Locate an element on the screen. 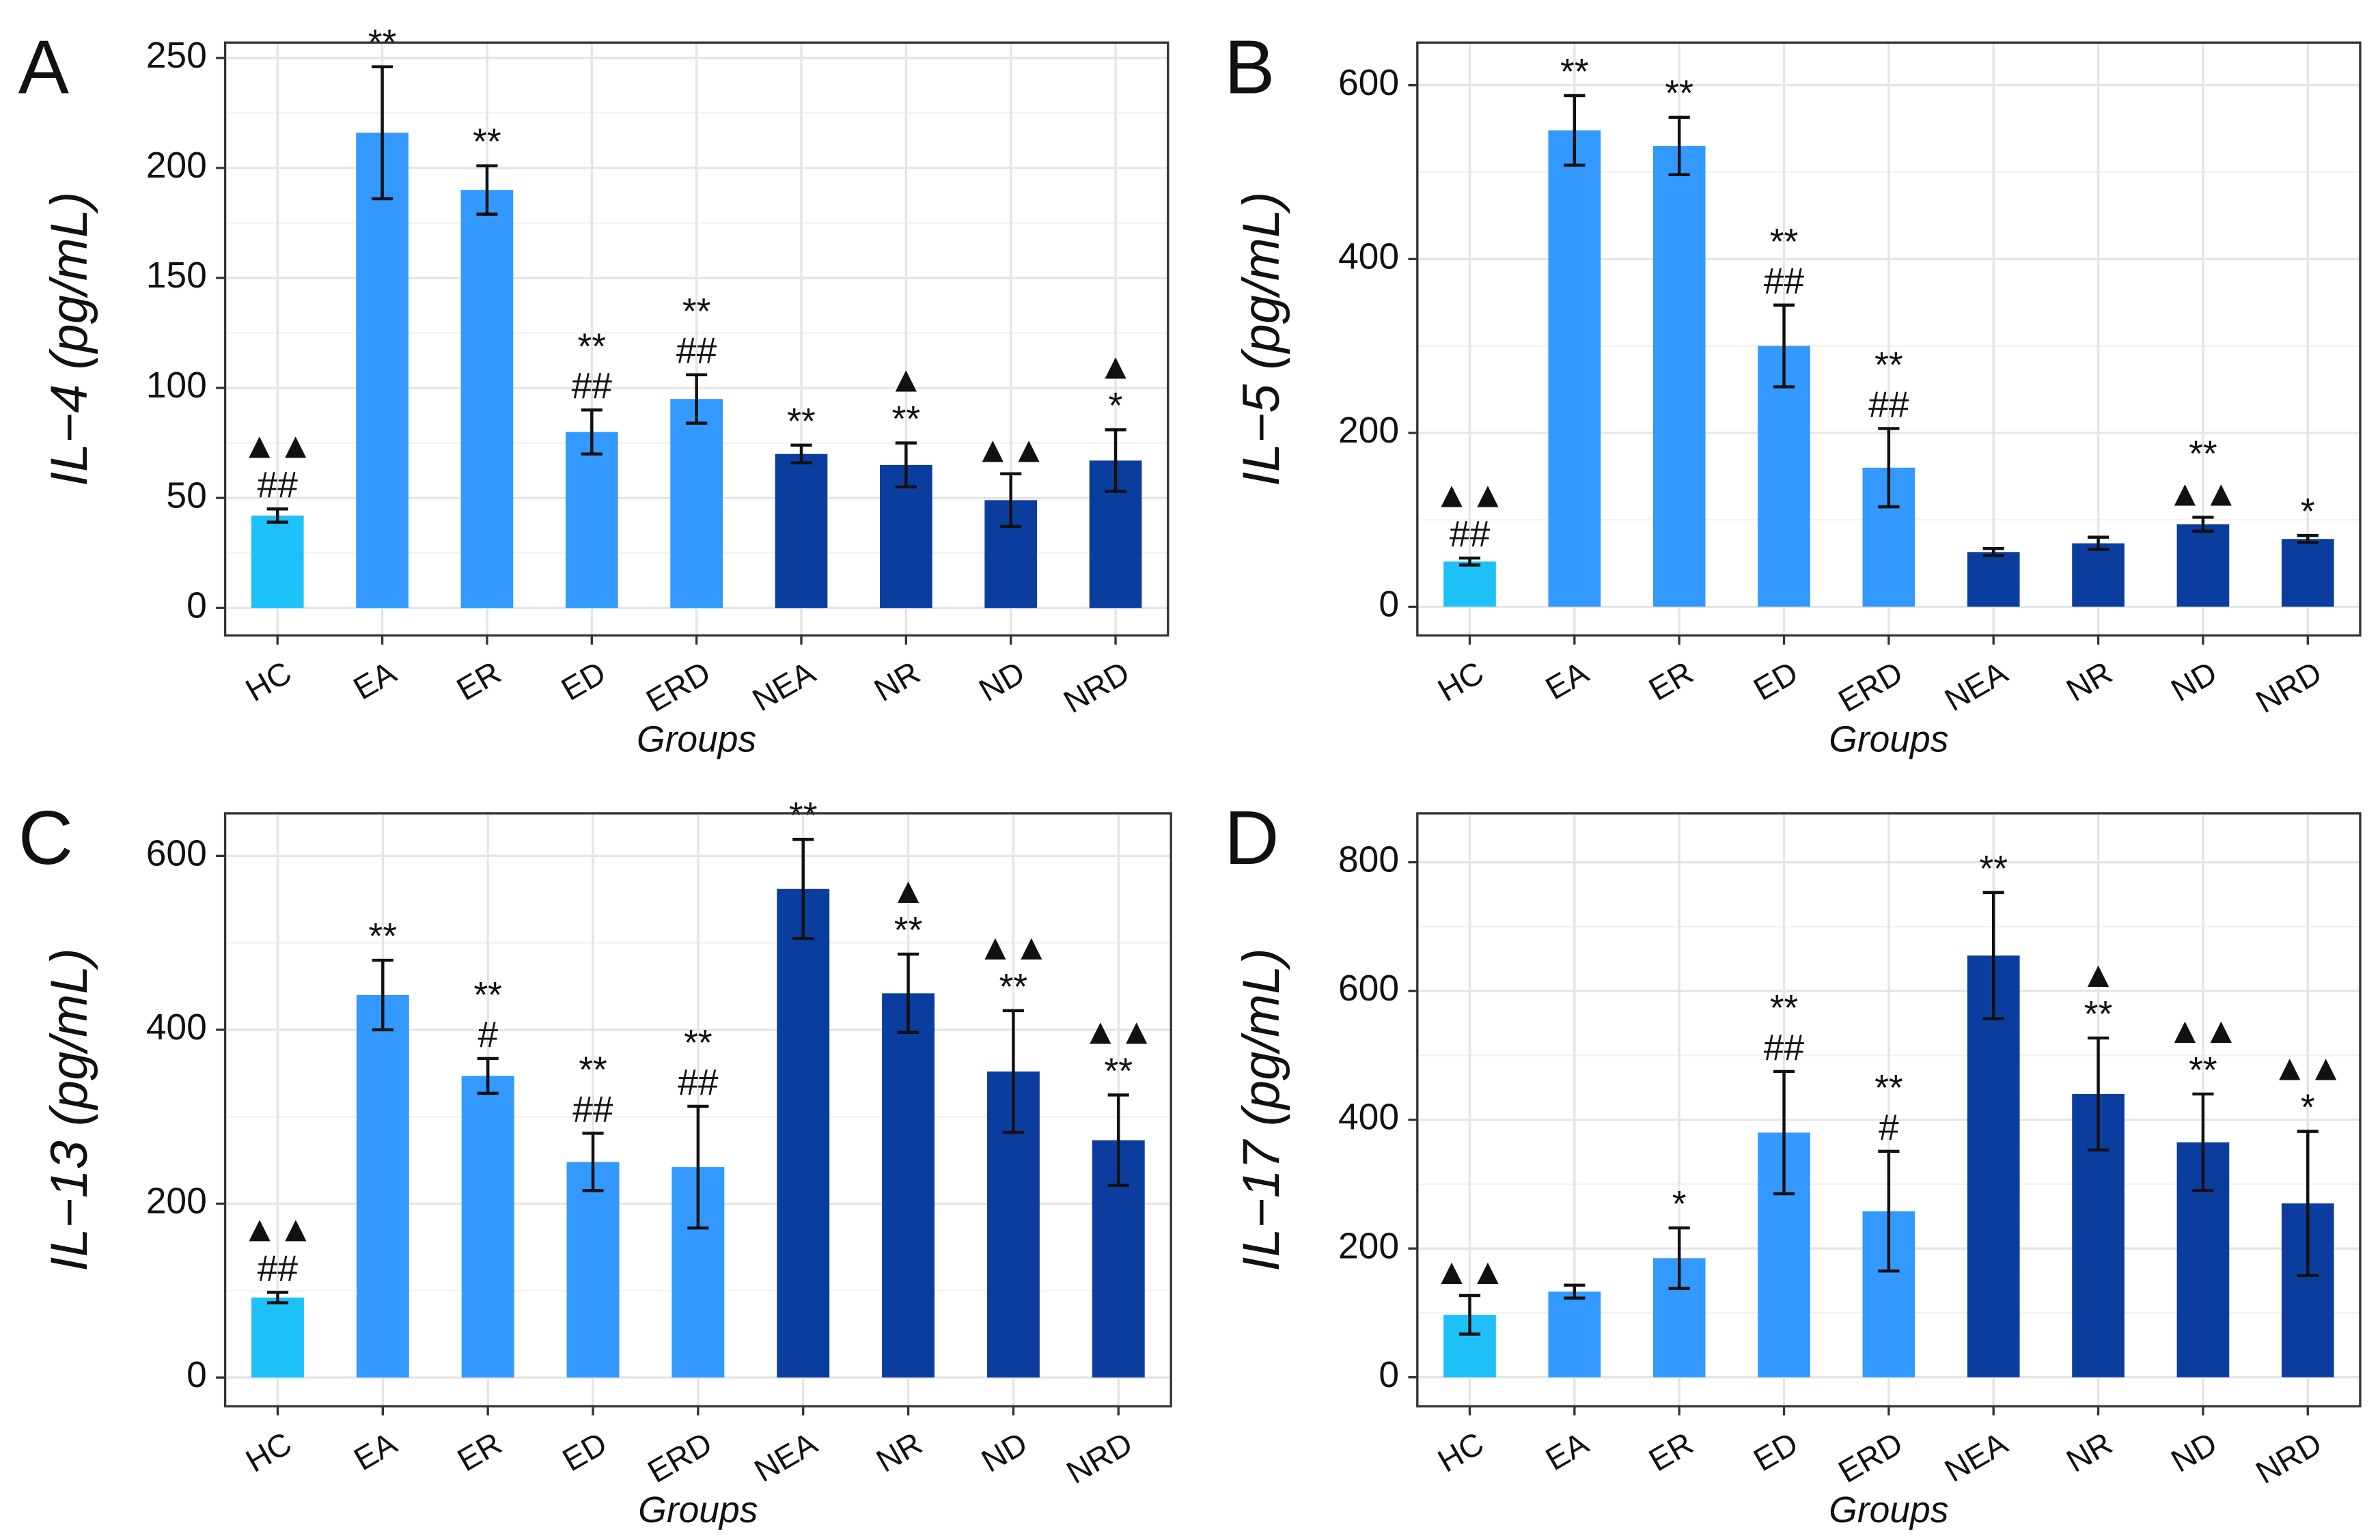 Image resolution: width=2380 pixels, height=1540 pixels. significance-label: # is located at coordinates (488, 1035).